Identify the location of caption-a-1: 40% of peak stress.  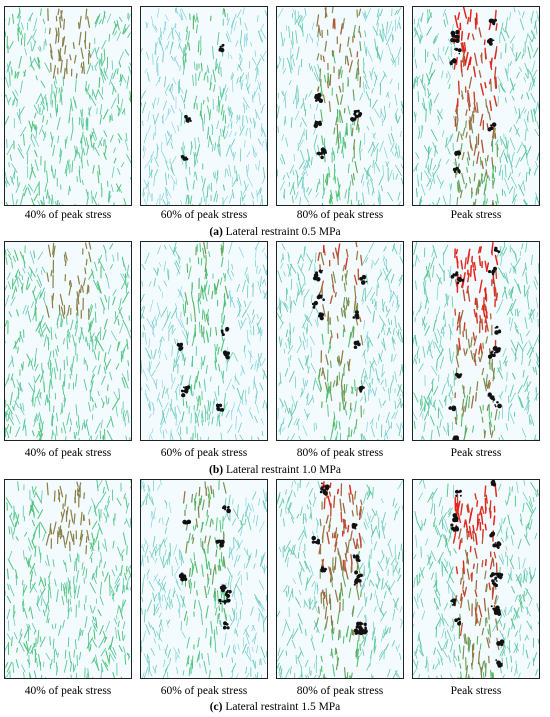
(68, 215).